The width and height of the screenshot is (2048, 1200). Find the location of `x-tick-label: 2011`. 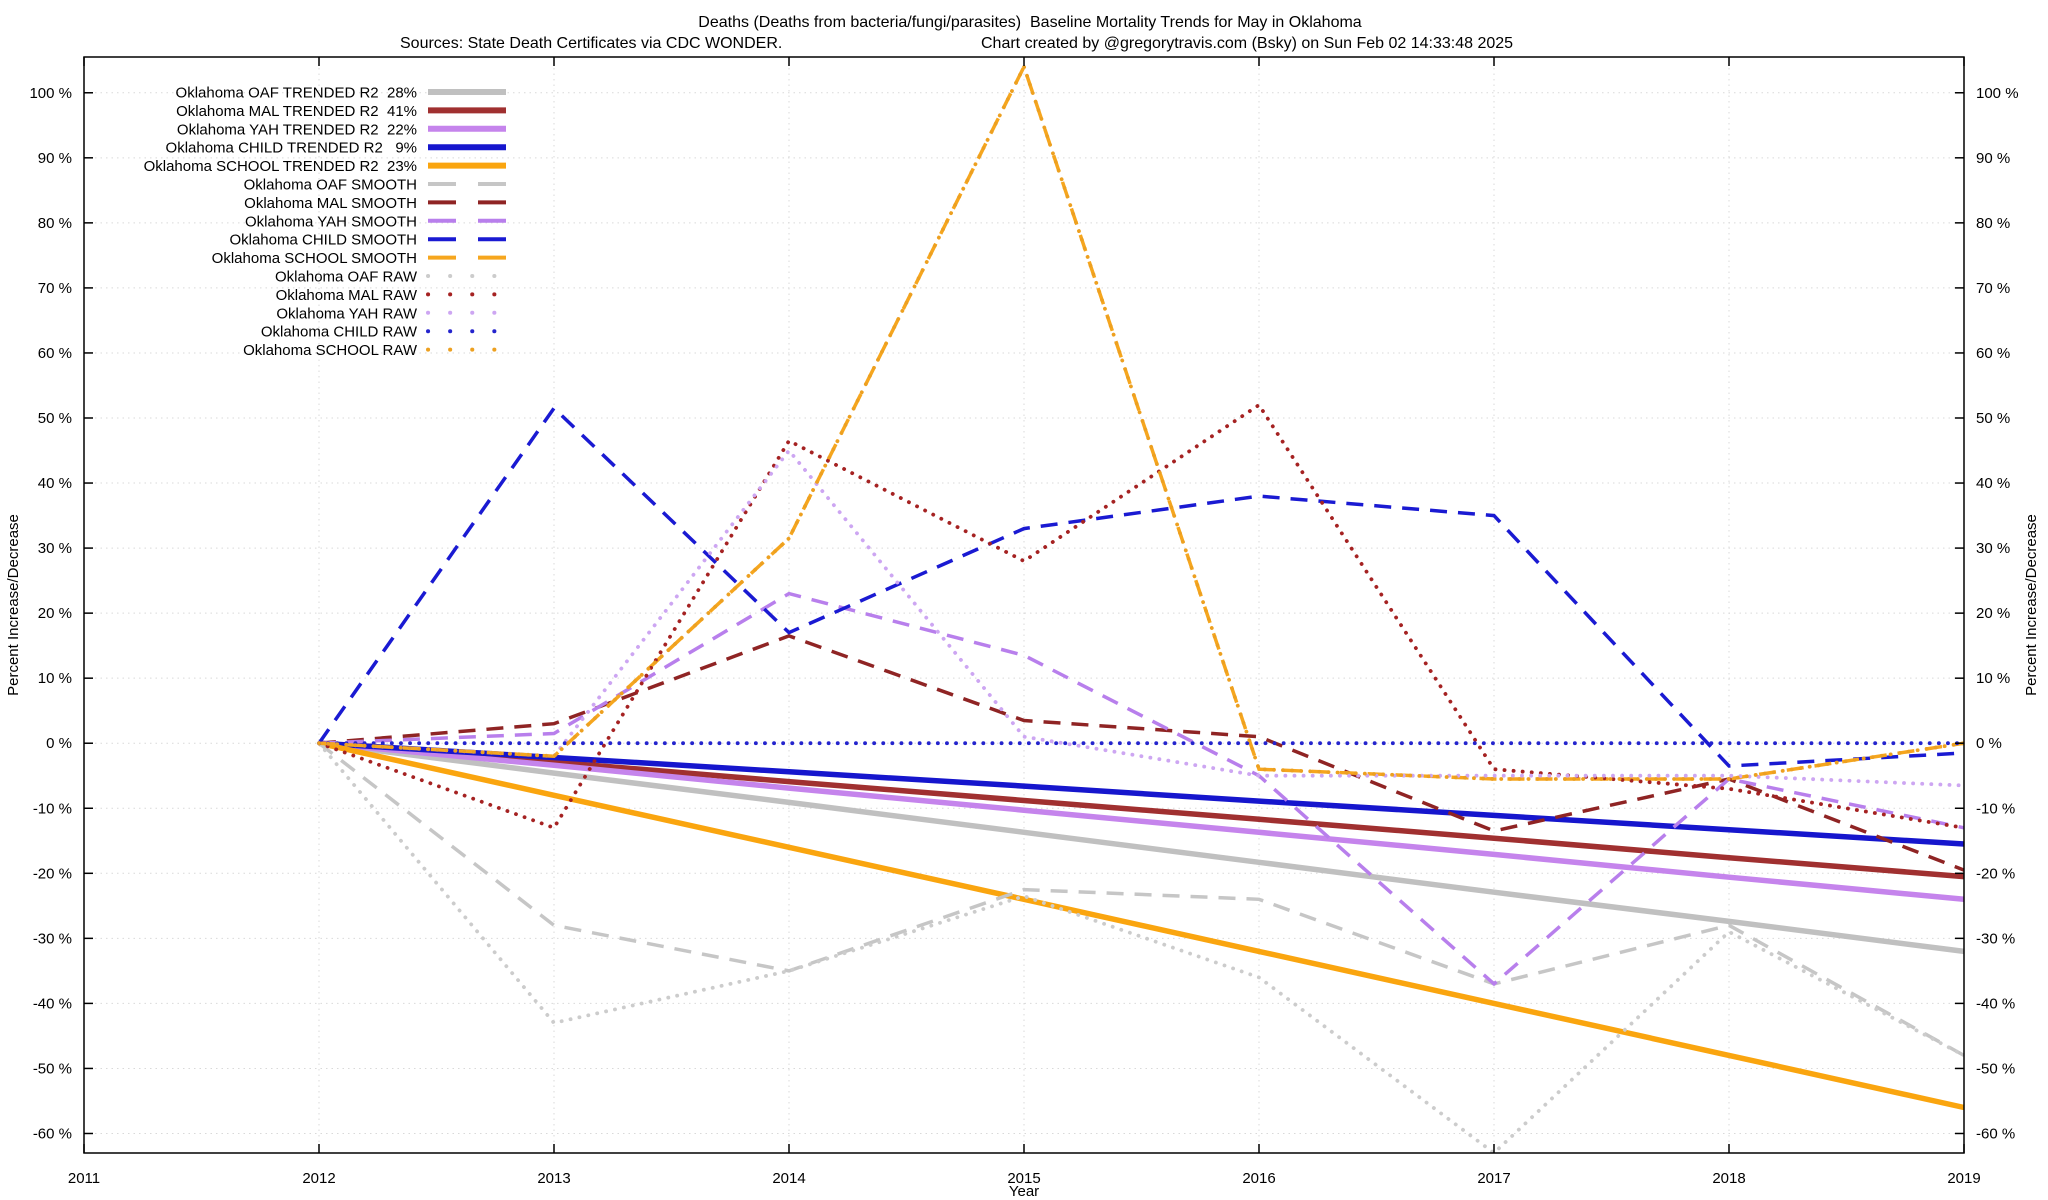

x-tick-label: 2011 is located at coordinates (84, 1178).